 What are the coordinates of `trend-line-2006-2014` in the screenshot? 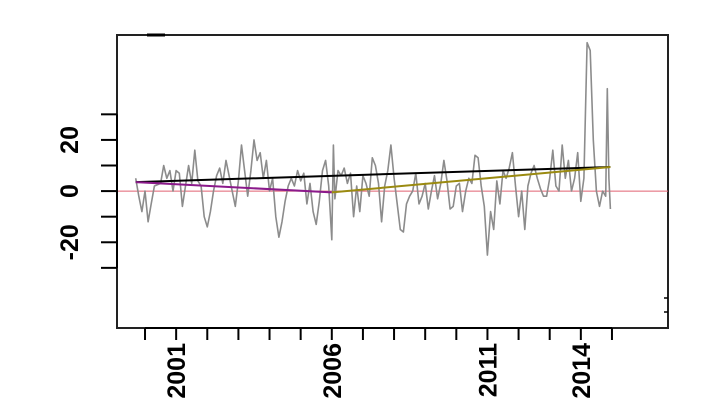 It's located at (471, 180).